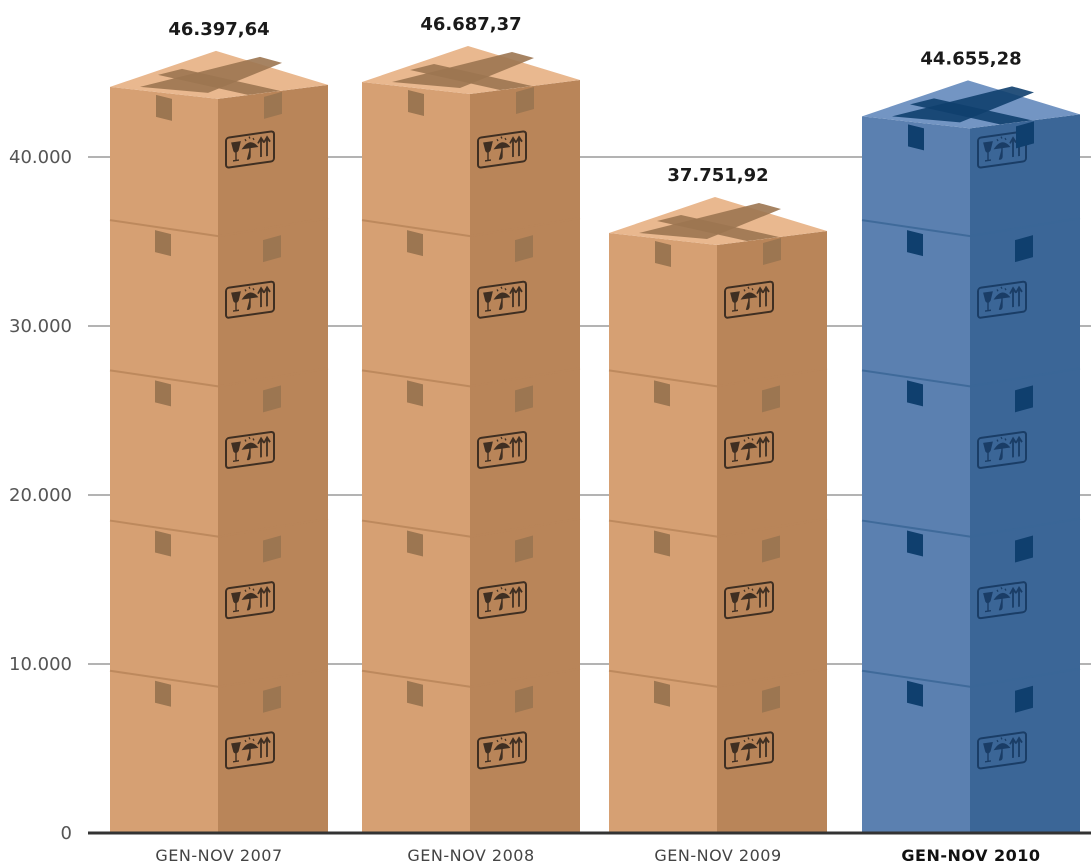 Image resolution: width=1091 pixels, height=866 pixels. Describe the element at coordinates (40, 157) in the screenshot. I see `y-tick-label: 40.000` at that location.